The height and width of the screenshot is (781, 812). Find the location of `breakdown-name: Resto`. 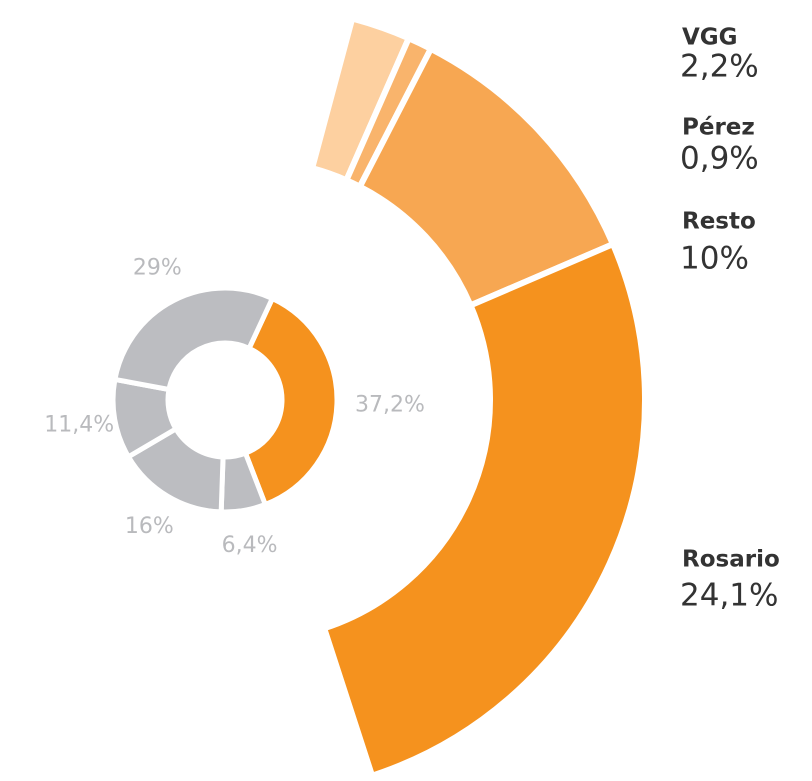

breakdown-name: Resto is located at coordinates (719, 222).